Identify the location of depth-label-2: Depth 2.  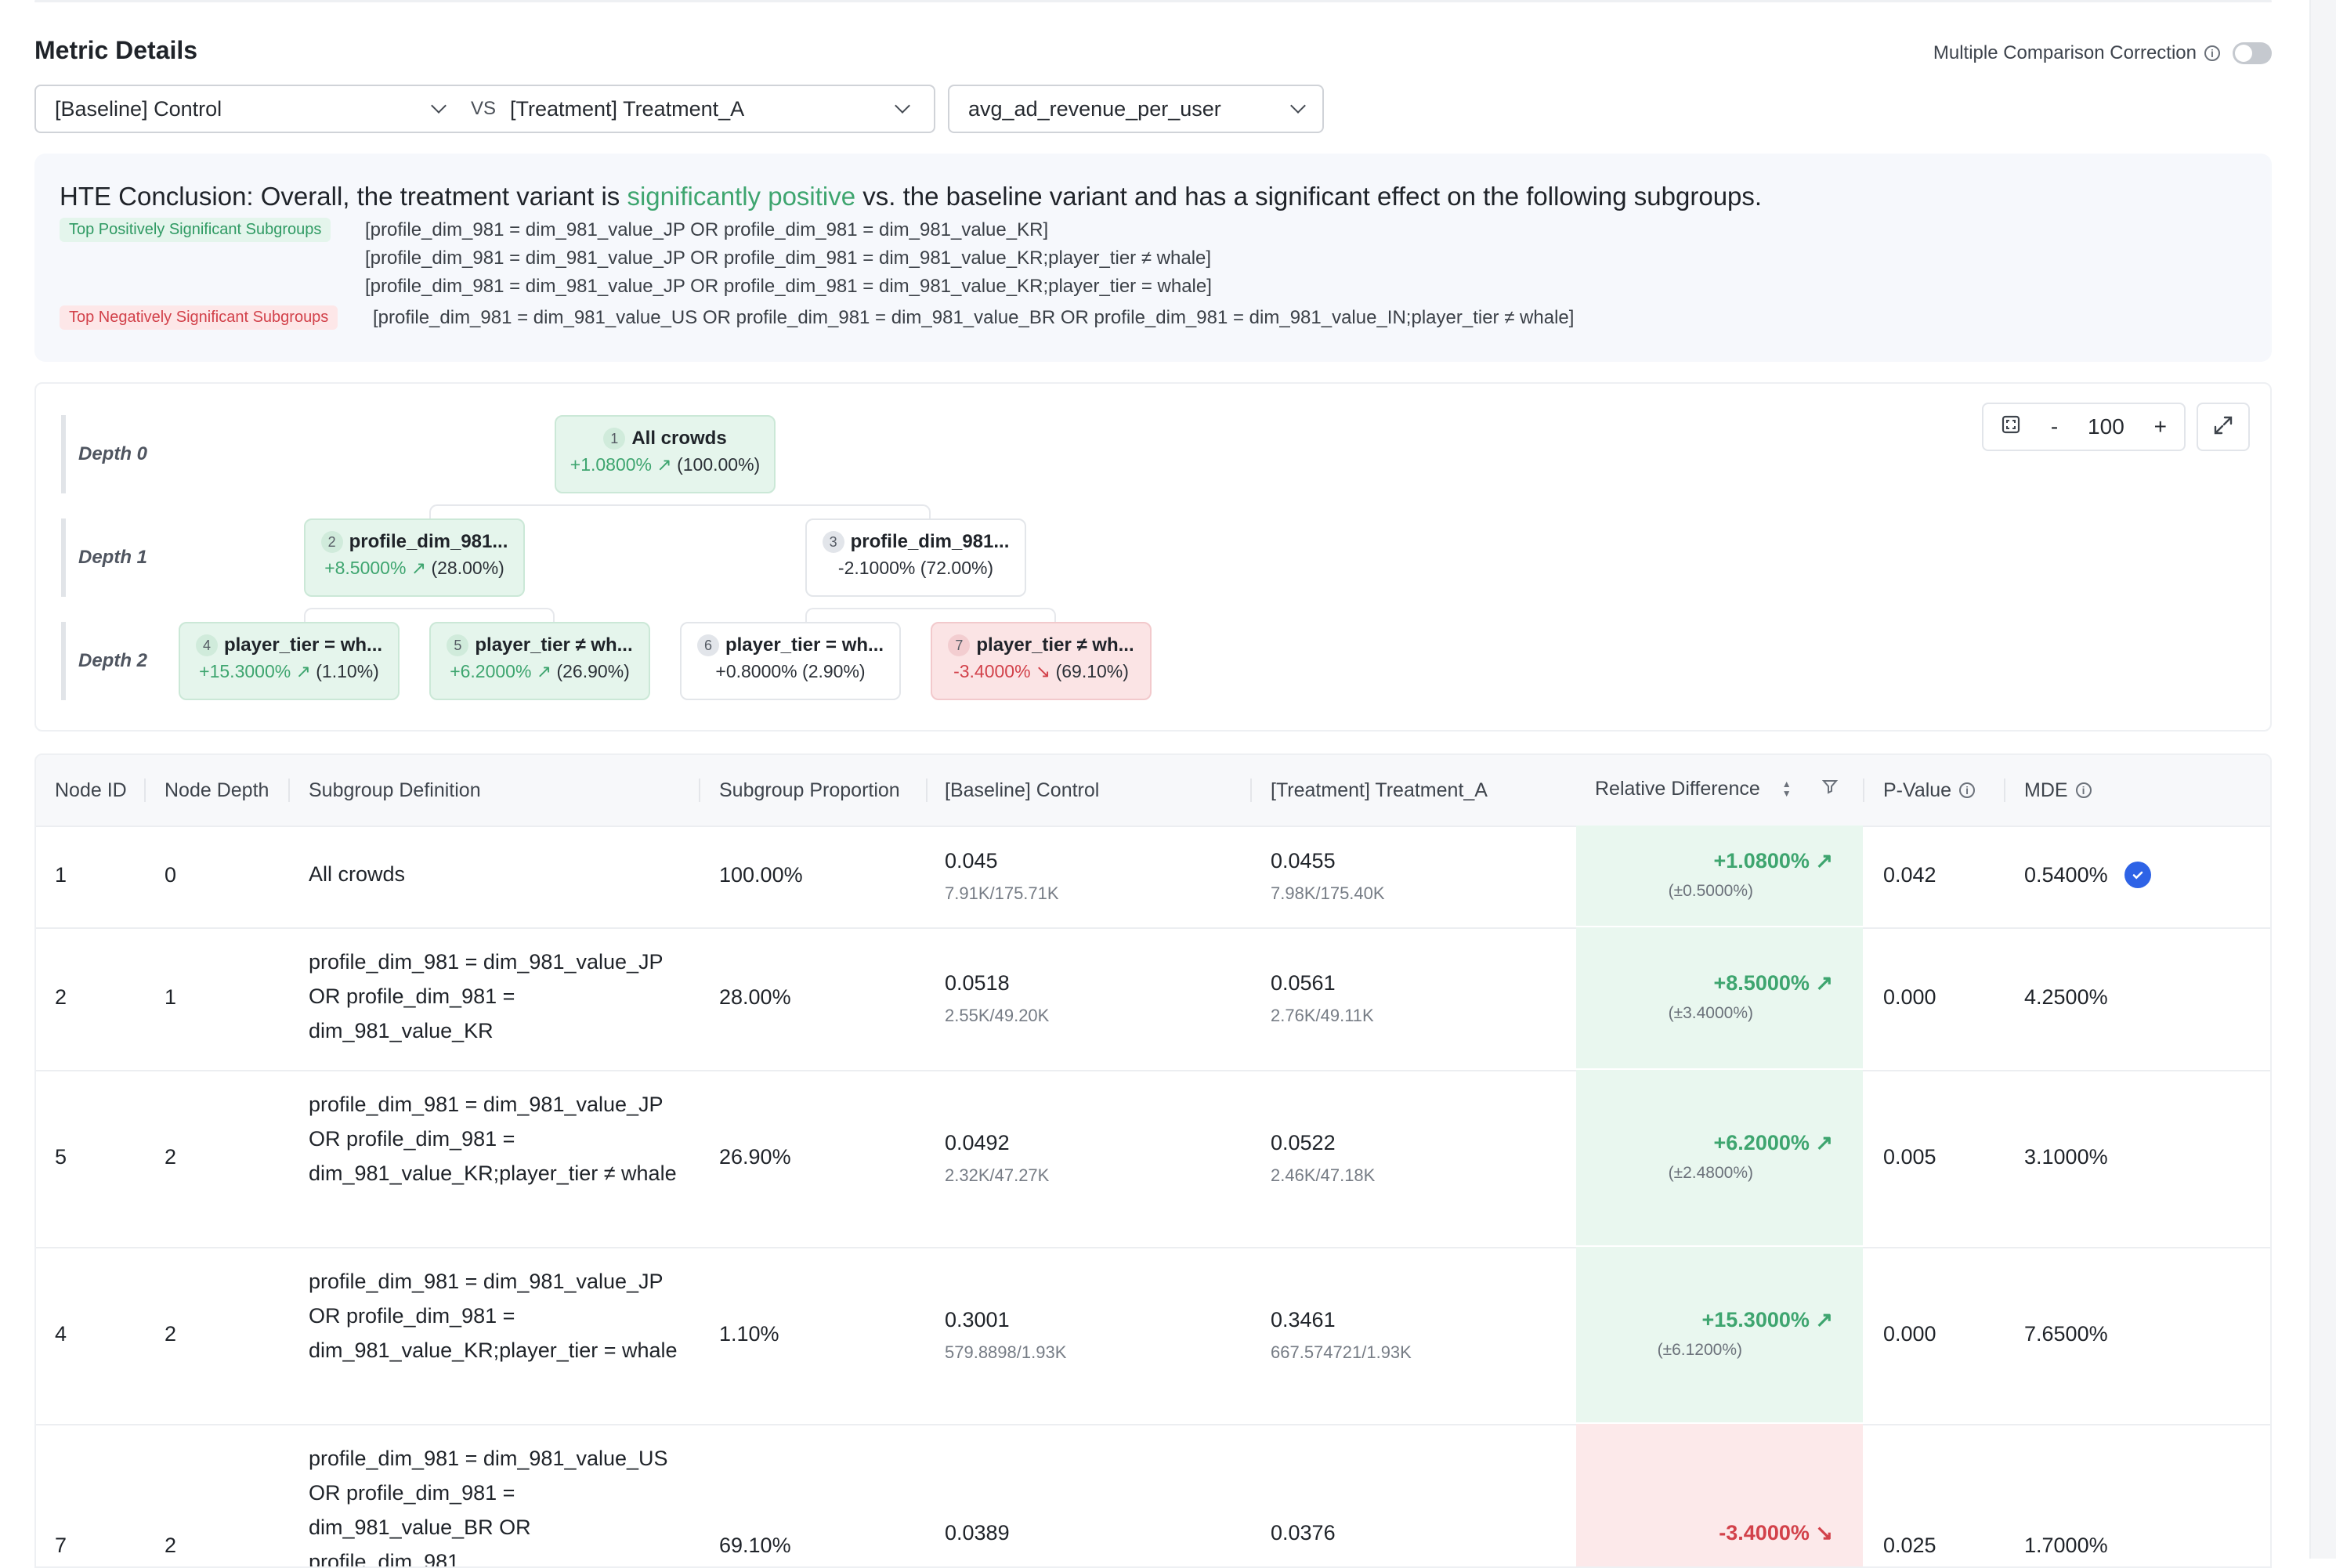
(104, 661).